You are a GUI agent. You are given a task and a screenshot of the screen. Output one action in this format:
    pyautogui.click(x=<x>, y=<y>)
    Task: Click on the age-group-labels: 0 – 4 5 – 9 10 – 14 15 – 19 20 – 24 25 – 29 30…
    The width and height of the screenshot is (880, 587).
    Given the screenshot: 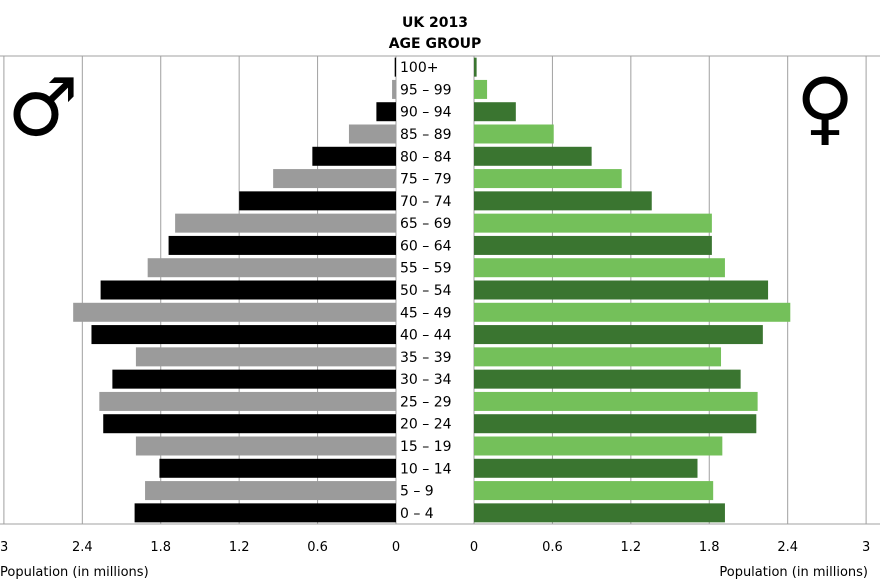 What is the action you would take?
    pyautogui.click(x=426, y=291)
    